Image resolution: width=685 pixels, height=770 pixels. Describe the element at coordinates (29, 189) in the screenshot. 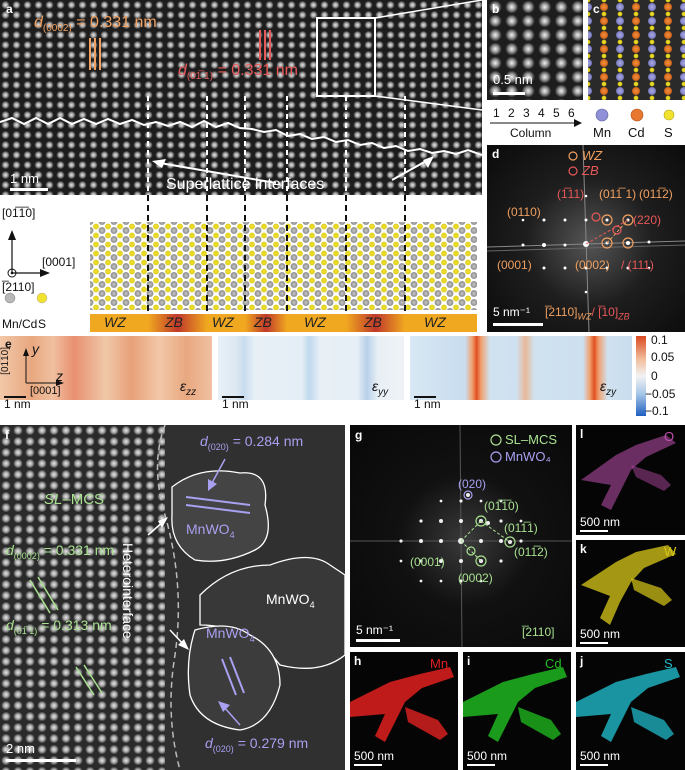

I see `scale-bar-a` at that location.